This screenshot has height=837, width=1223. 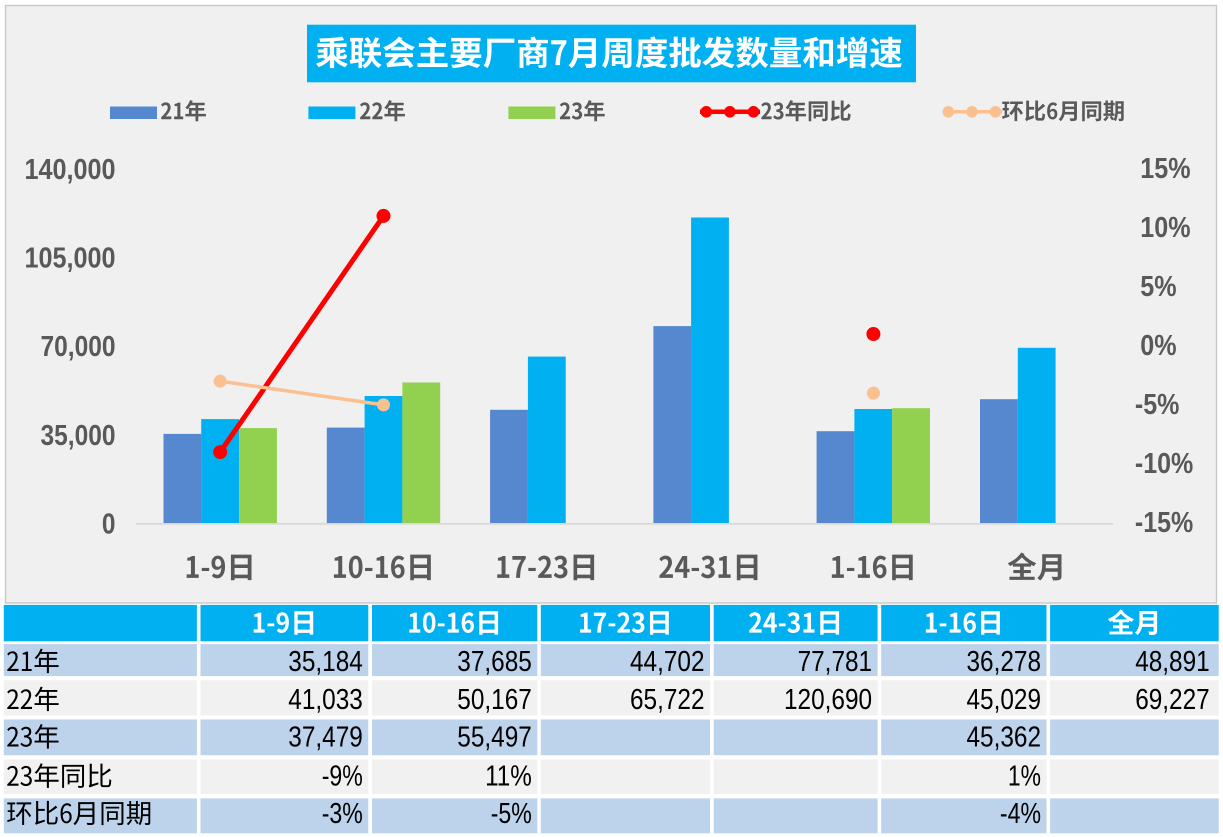 I want to click on svg-text: 77,781, so click(x=835, y=662).